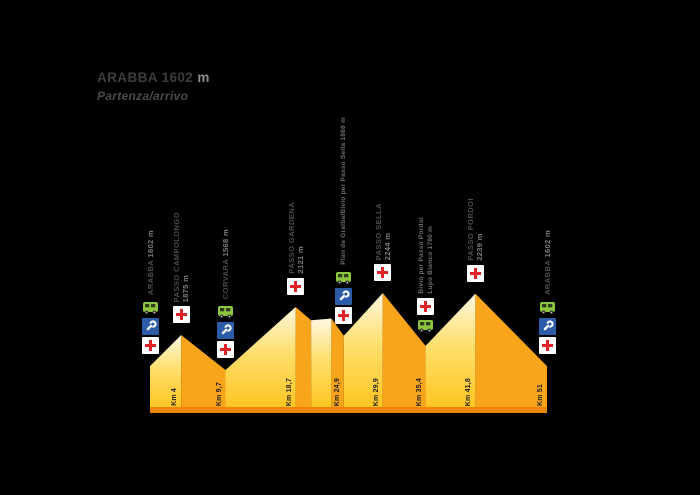  What do you see at coordinates (430, 260) in the screenshot?
I see `waypoint-text: Lupo Bianco 1780 m` at bounding box center [430, 260].